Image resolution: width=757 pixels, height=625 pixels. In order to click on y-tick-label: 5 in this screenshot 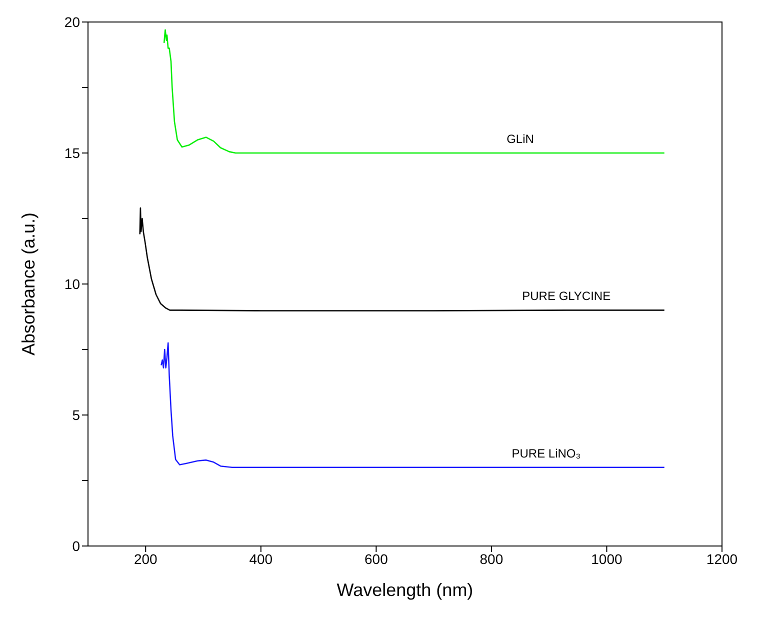, I will do `click(76, 414)`.